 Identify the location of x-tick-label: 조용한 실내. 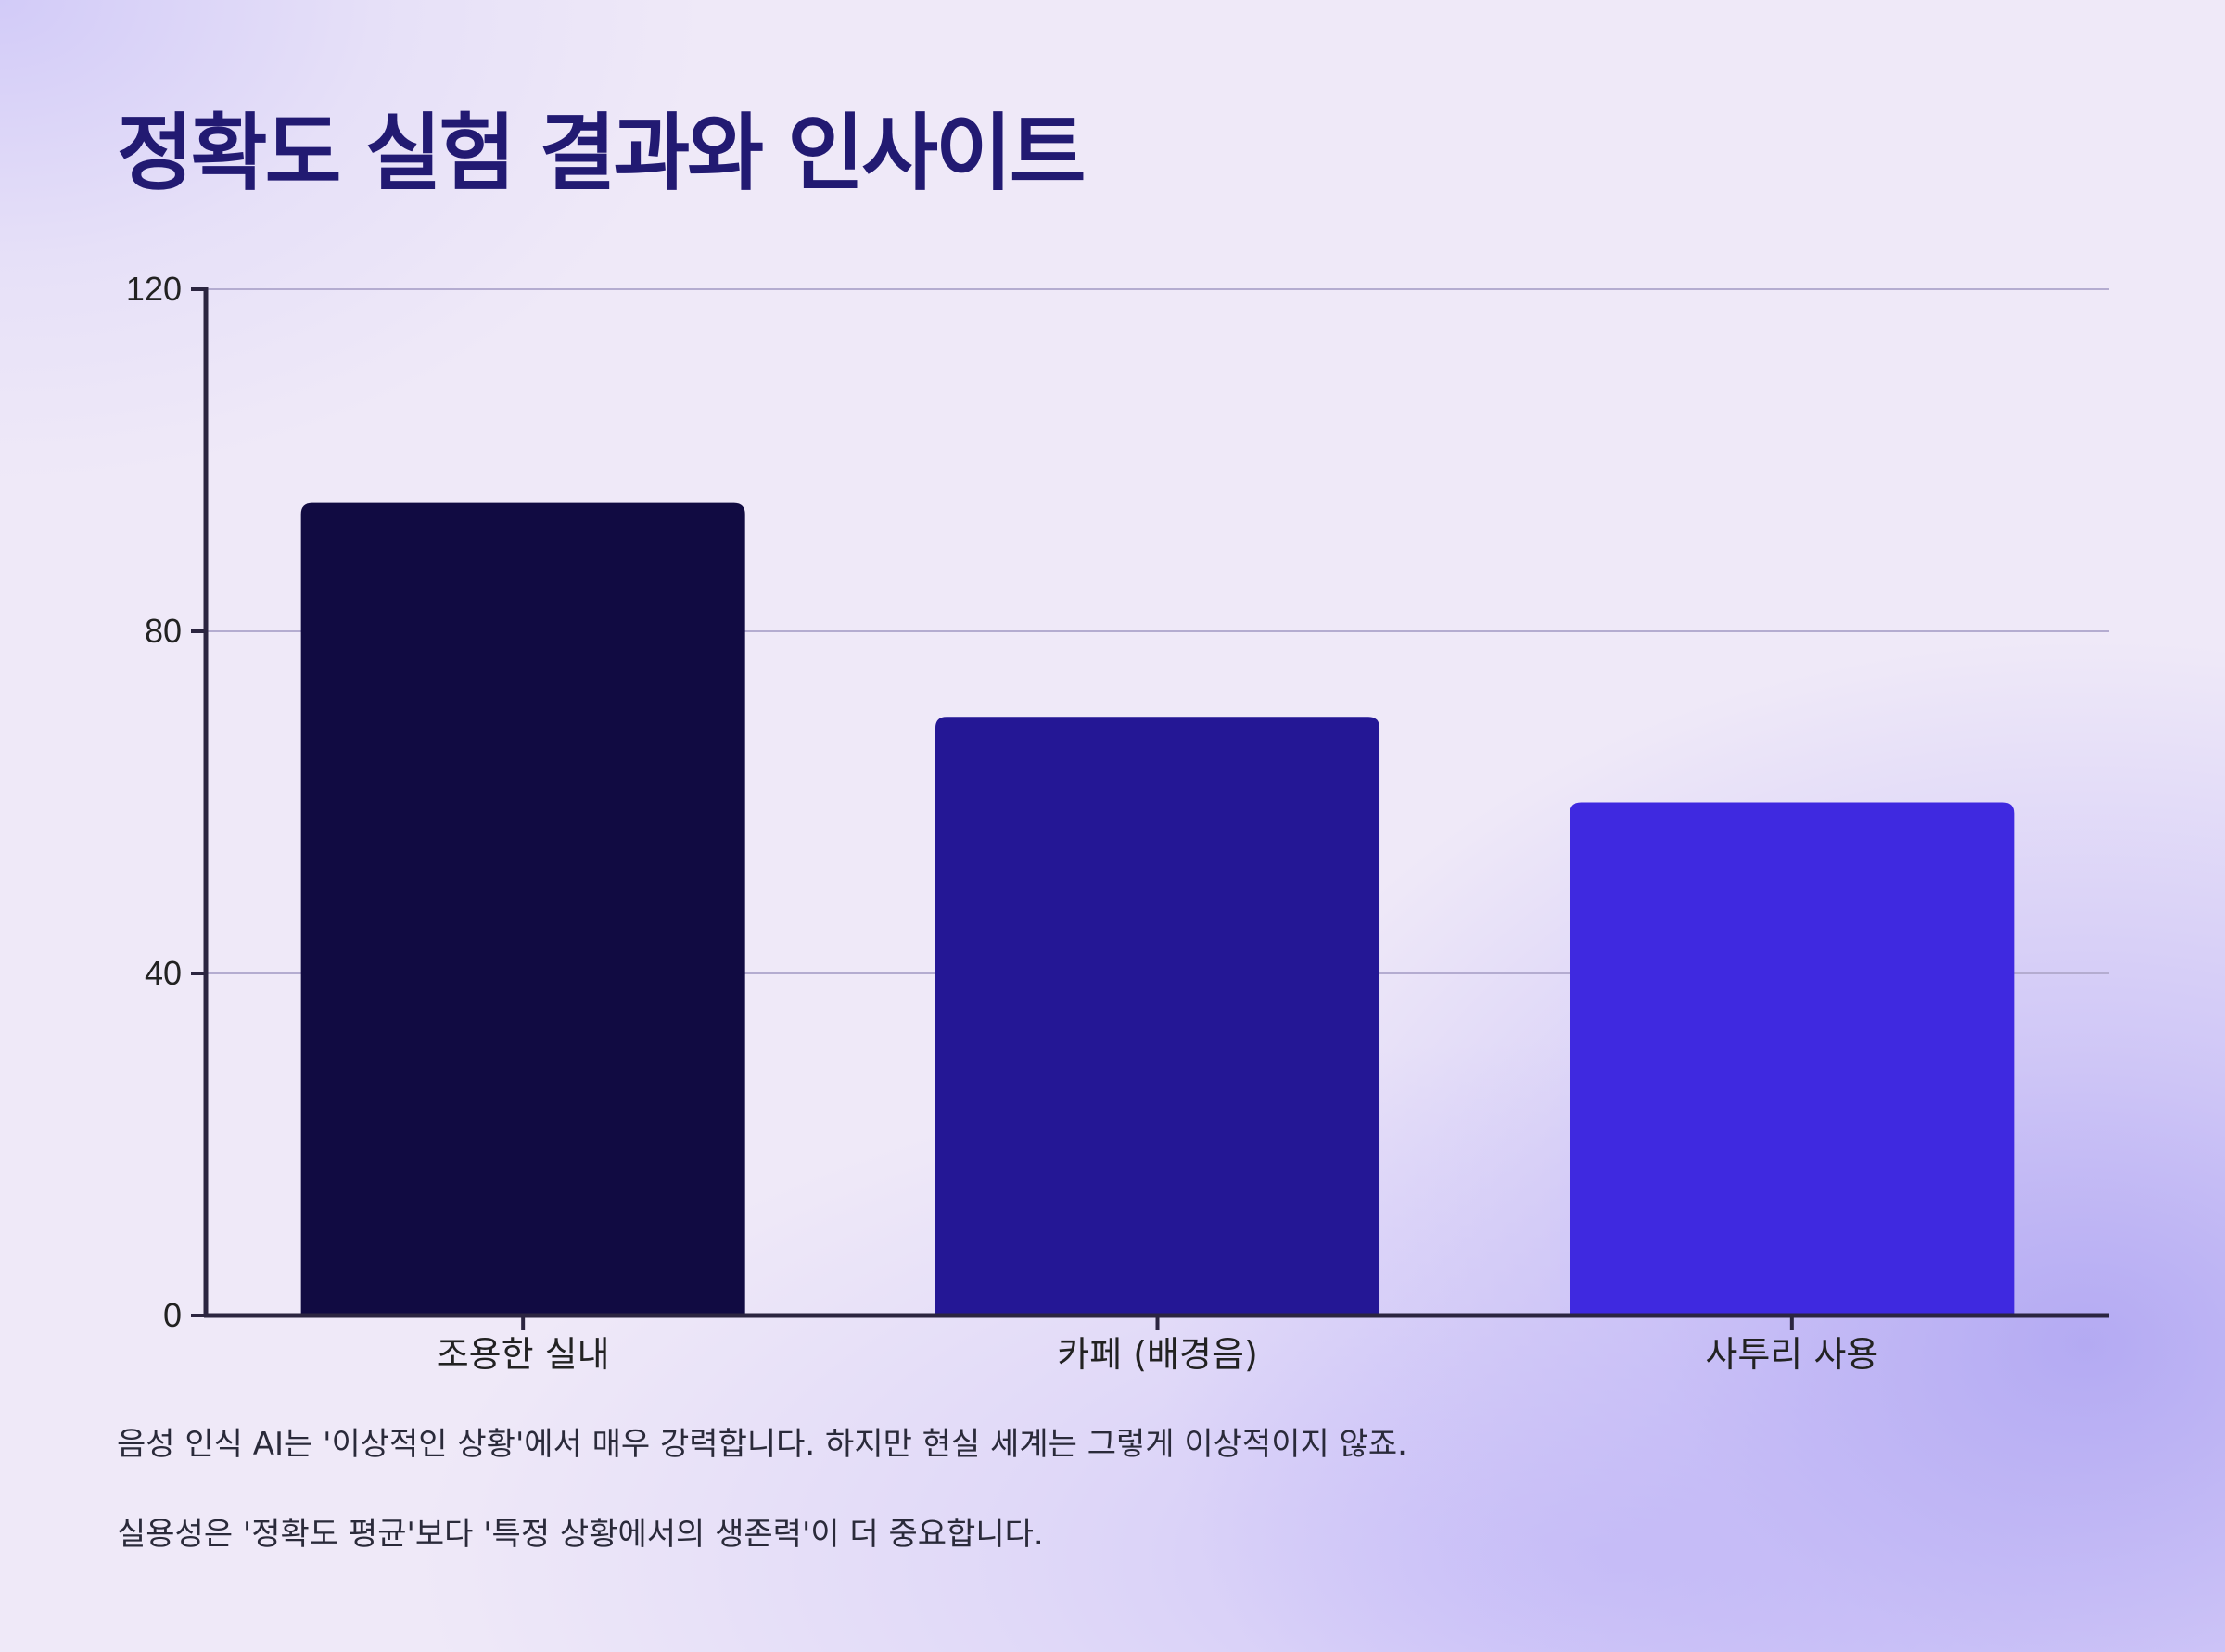
(523, 1354).